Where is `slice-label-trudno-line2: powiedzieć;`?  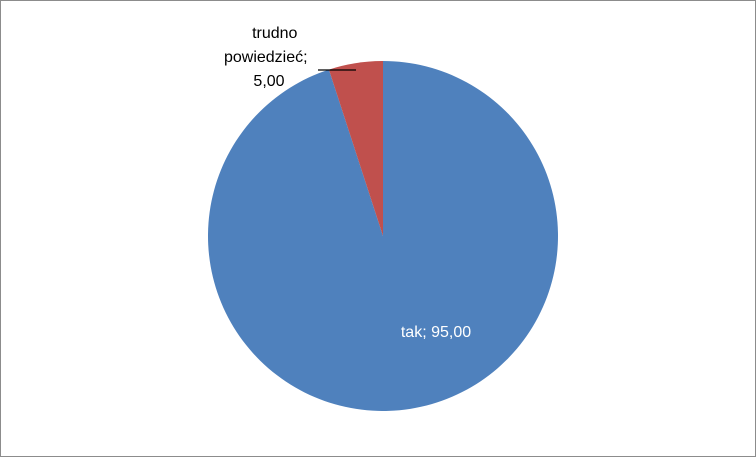
slice-label-trudno-line2: powiedzieć; is located at coordinates (266, 57).